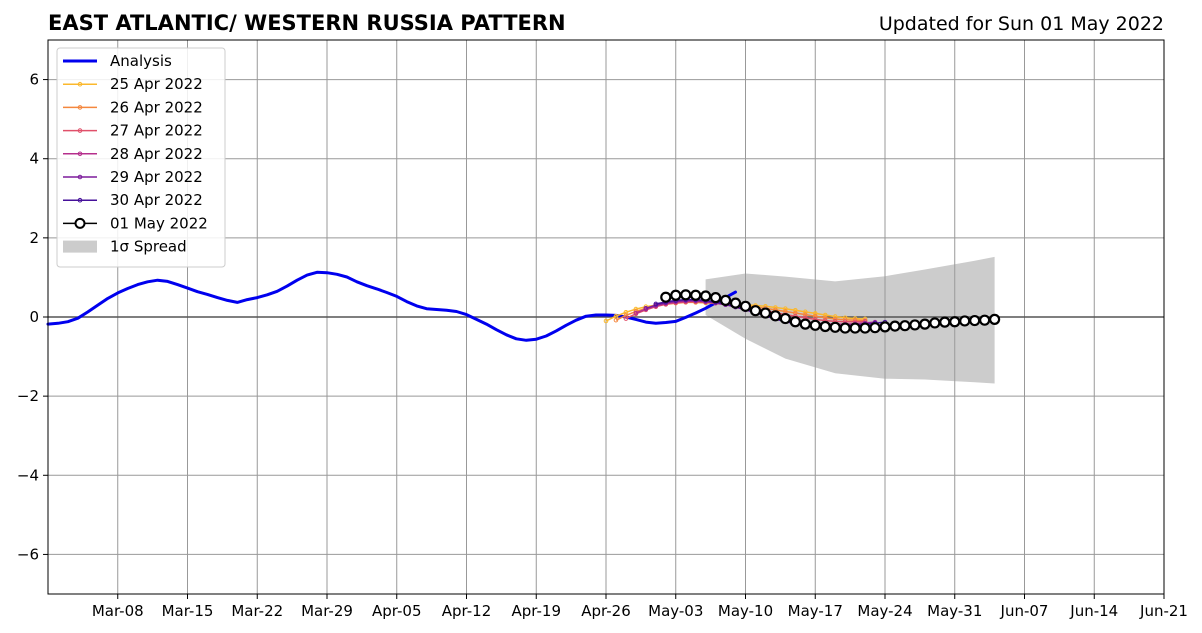 The image size is (1202, 633). What do you see at coordinates (1021, 24) in the screenshot?
I see `chart-subtitle: Updated for Sun 01 May 2022` at bounding box center [1021, 24].